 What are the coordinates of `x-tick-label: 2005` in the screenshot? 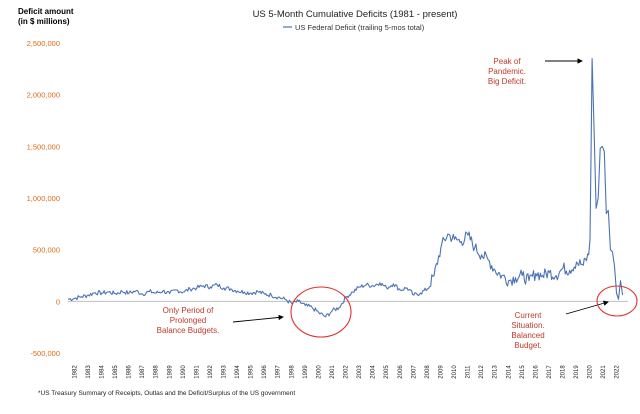 It's located at (387, 372).